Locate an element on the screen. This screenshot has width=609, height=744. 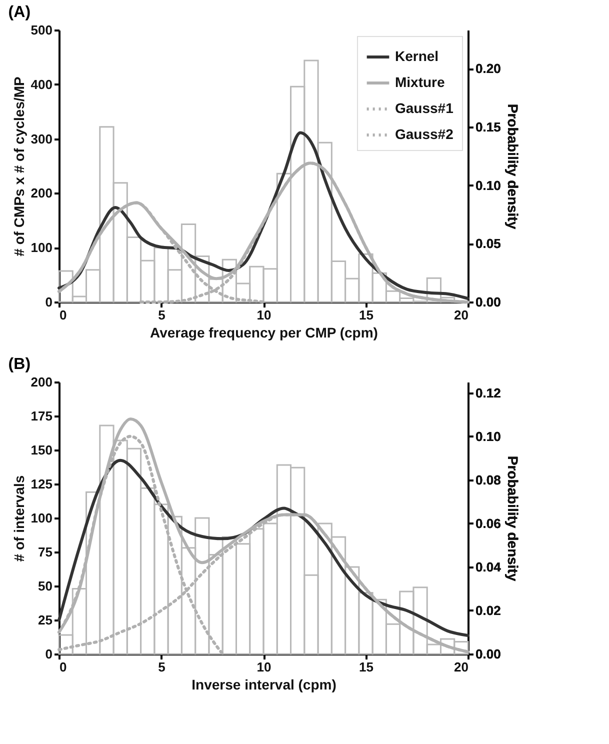
chart-title: (A) is located at coordinates (19, 12).